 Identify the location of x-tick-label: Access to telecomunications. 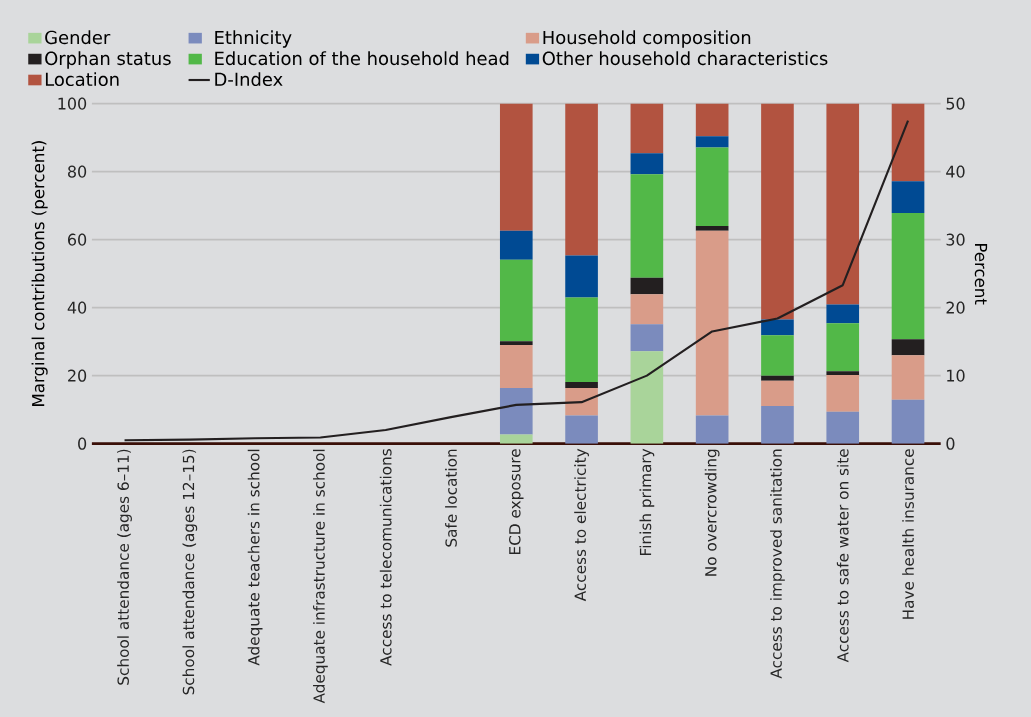
(385, 557).